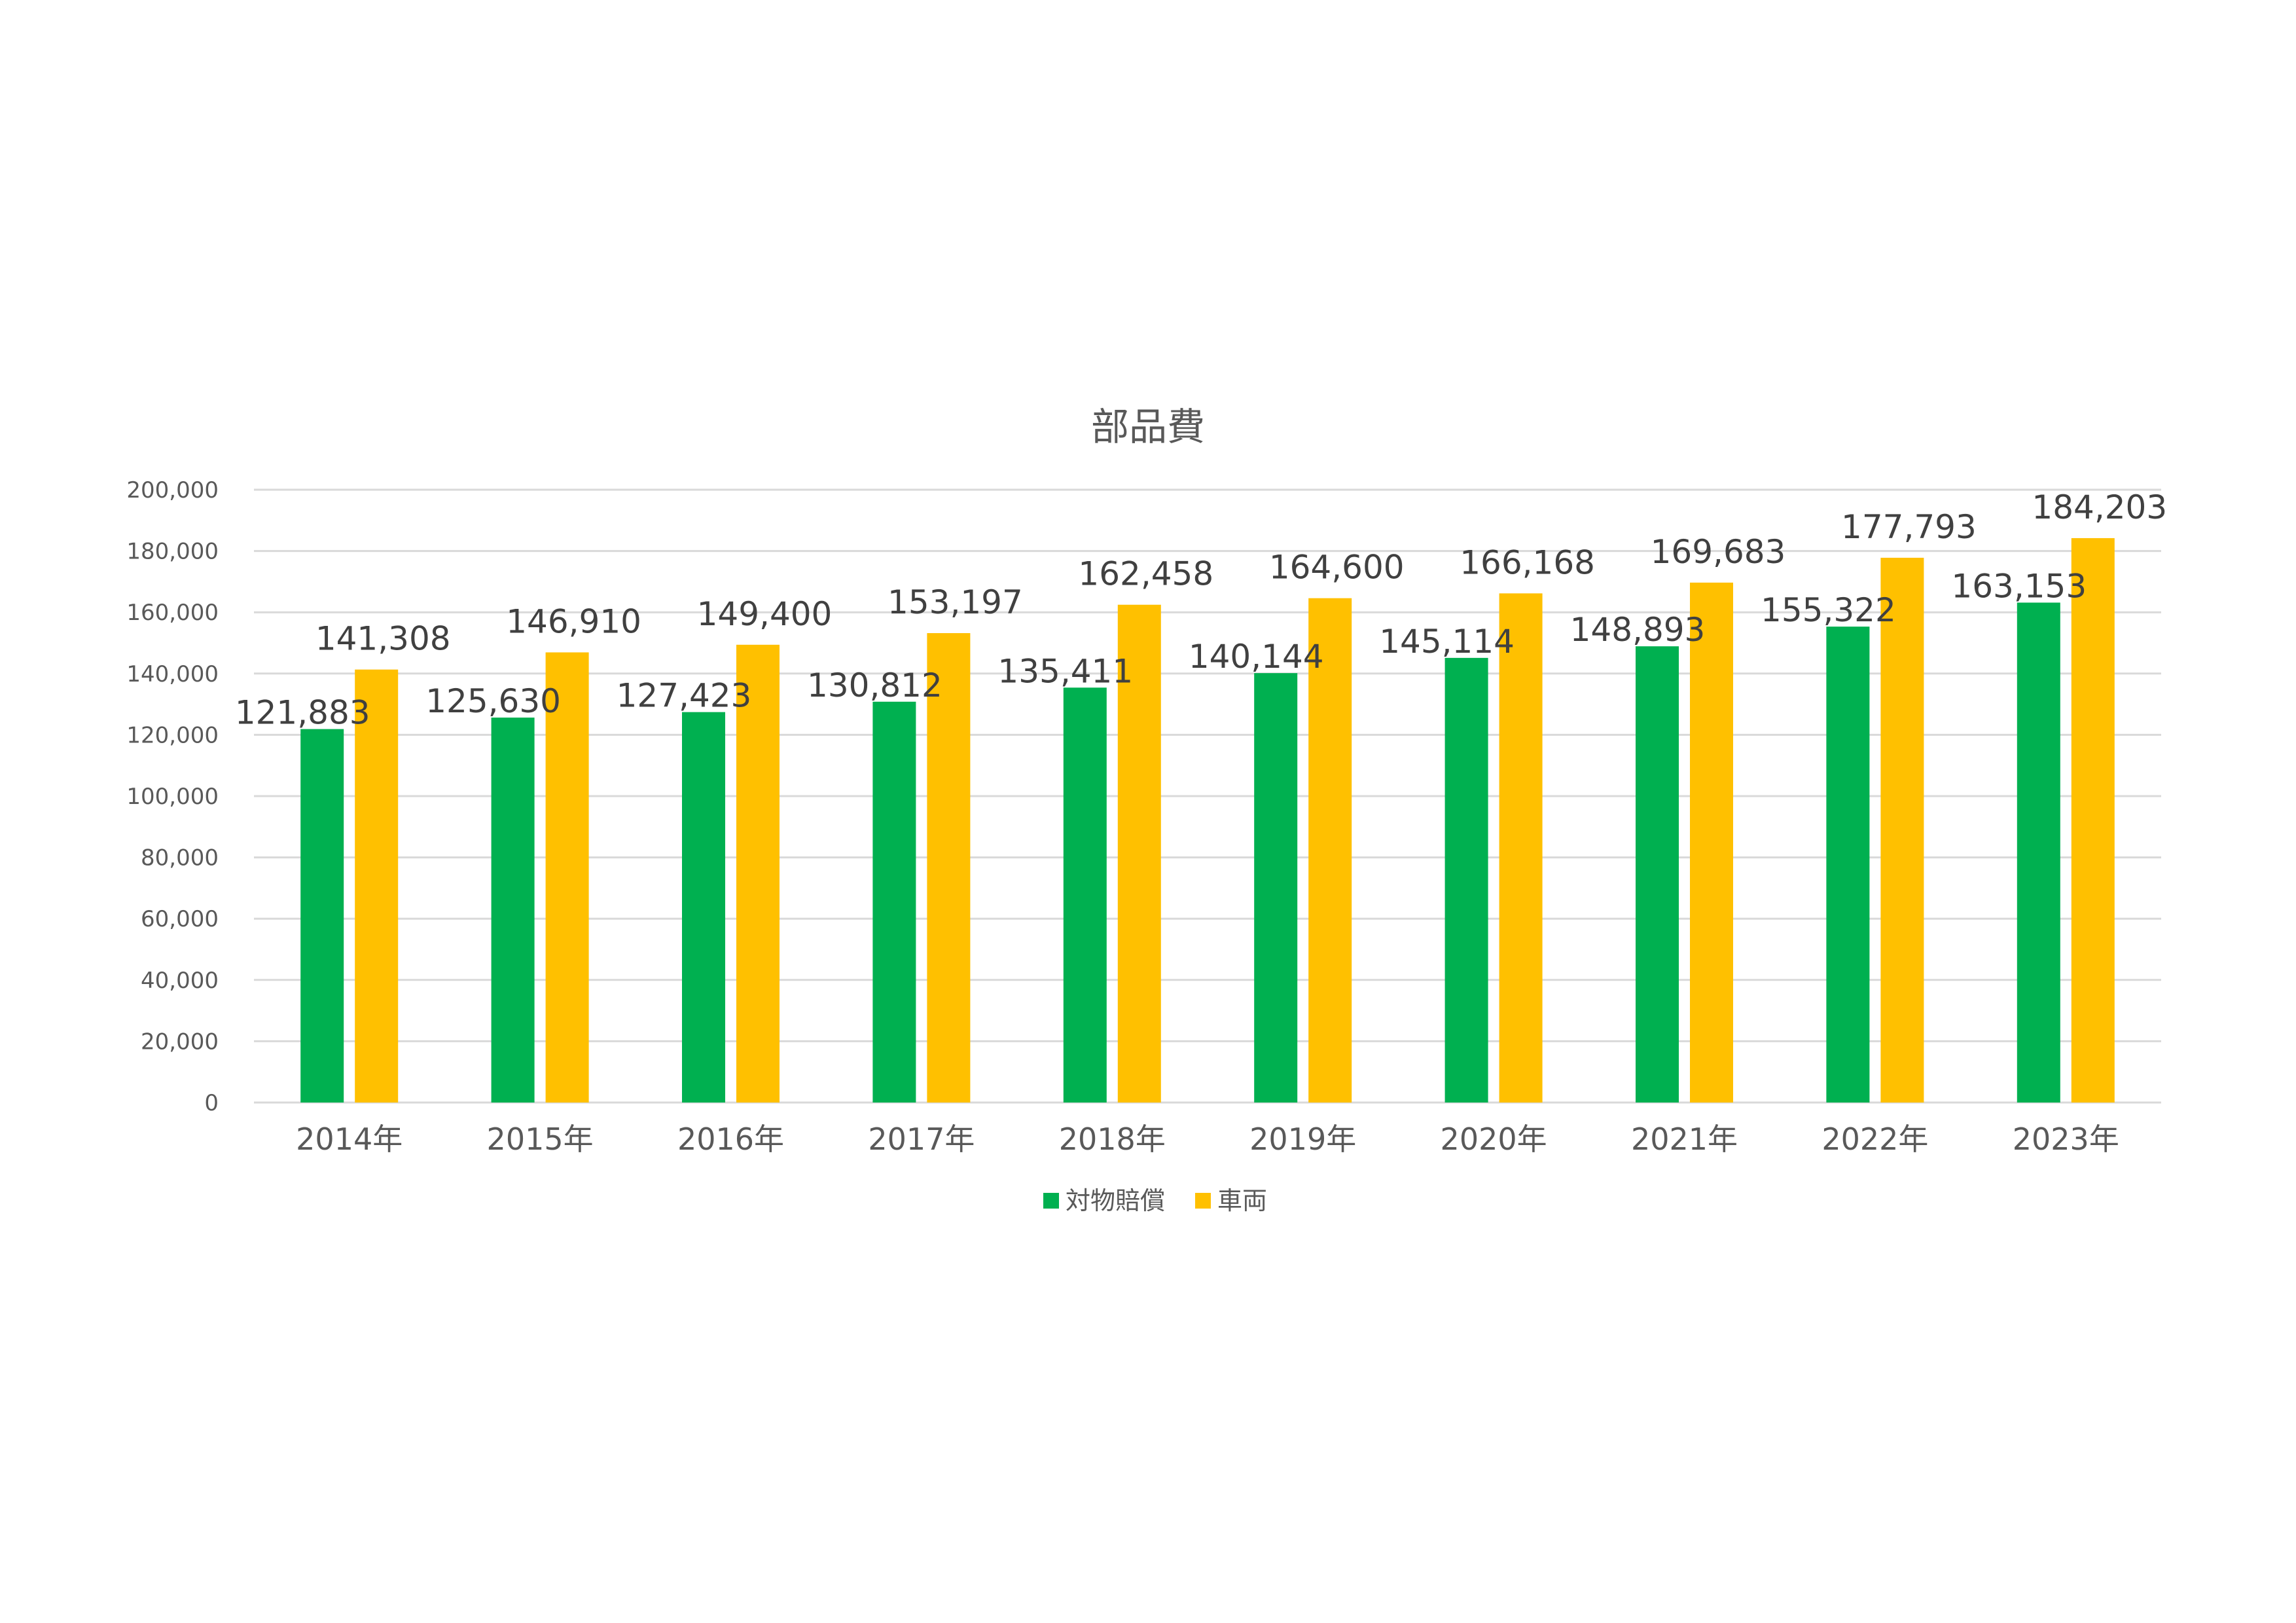  I want to click on x-tick-label: 2015年, so click(540, 1139).